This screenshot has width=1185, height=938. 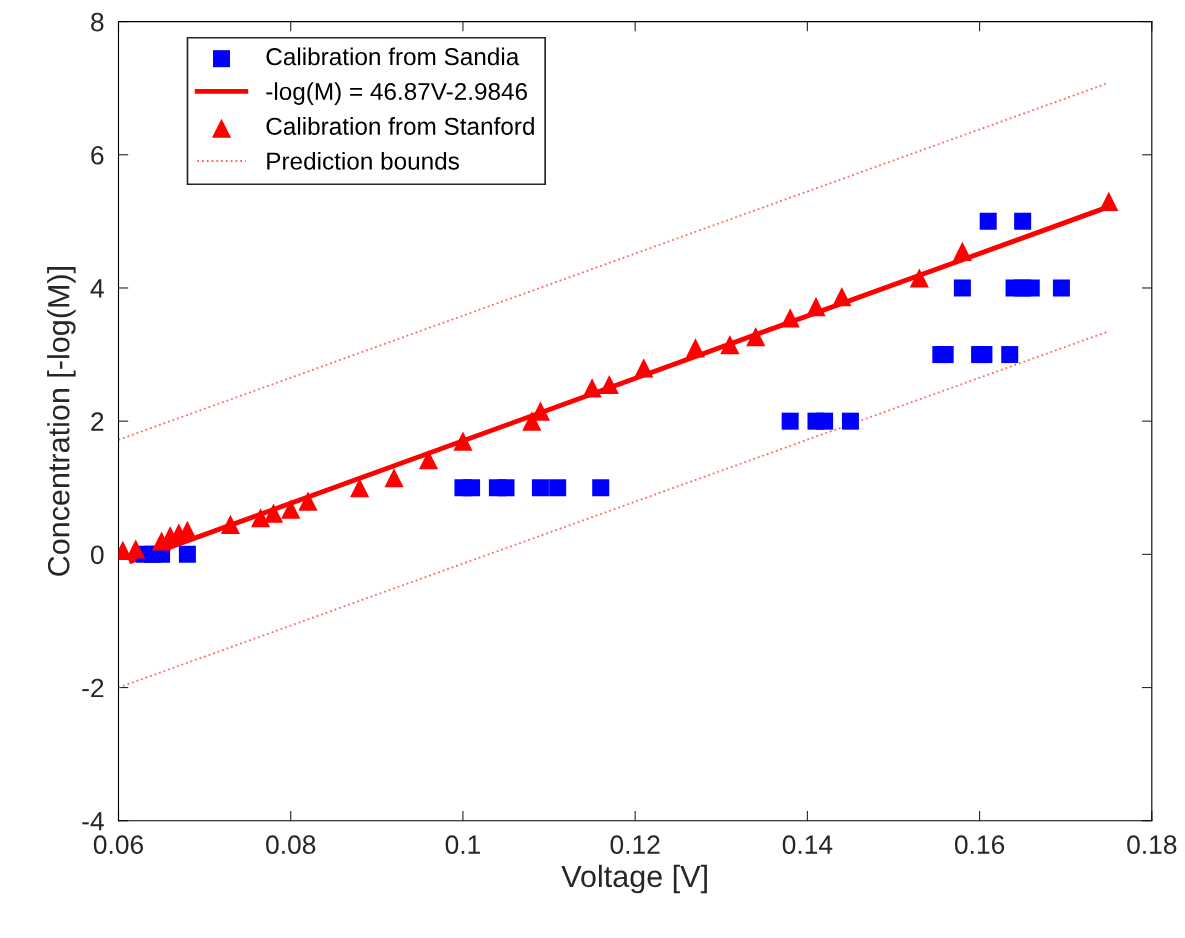 I want to click on legend-label: Prediction bounds, so click(x=363, y=160).